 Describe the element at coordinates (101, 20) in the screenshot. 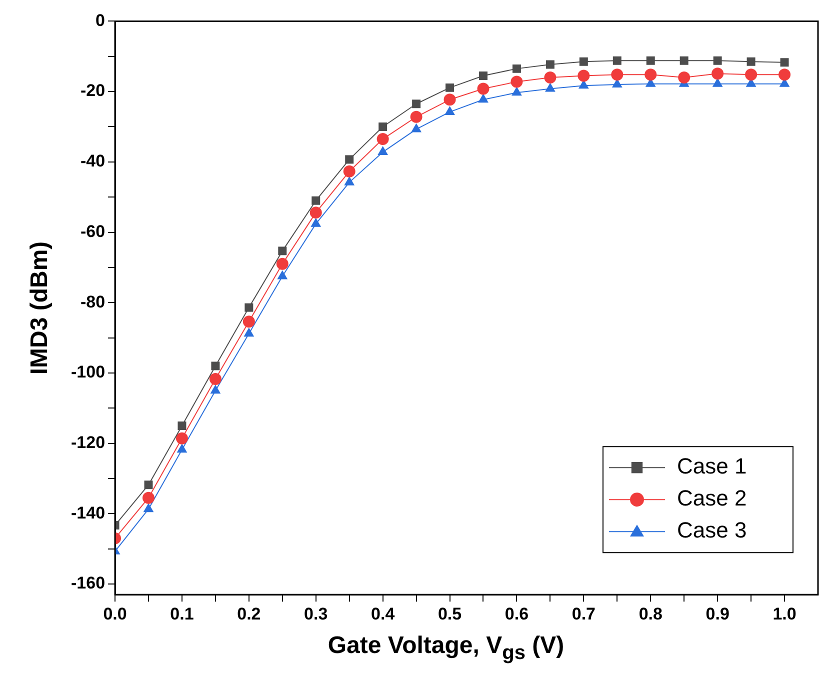

I see `y-tick-label: 0` at that location.